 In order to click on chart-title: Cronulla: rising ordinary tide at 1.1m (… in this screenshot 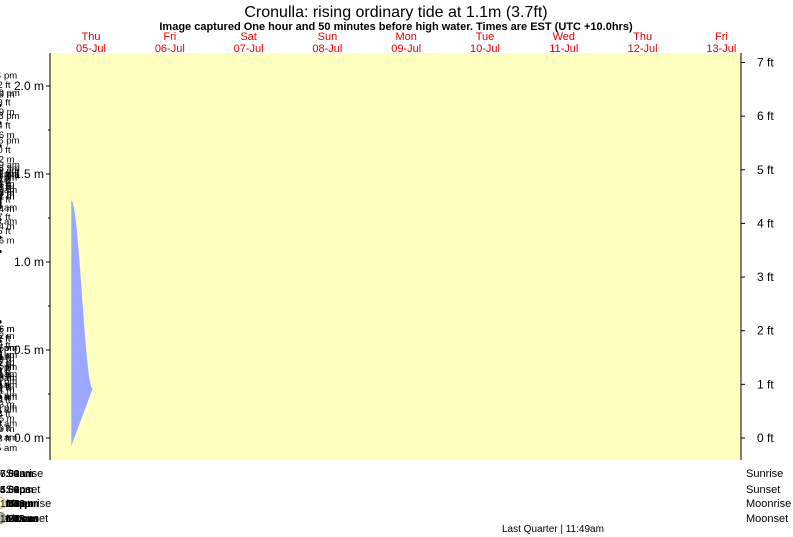, I will do `click(395, 12)`.